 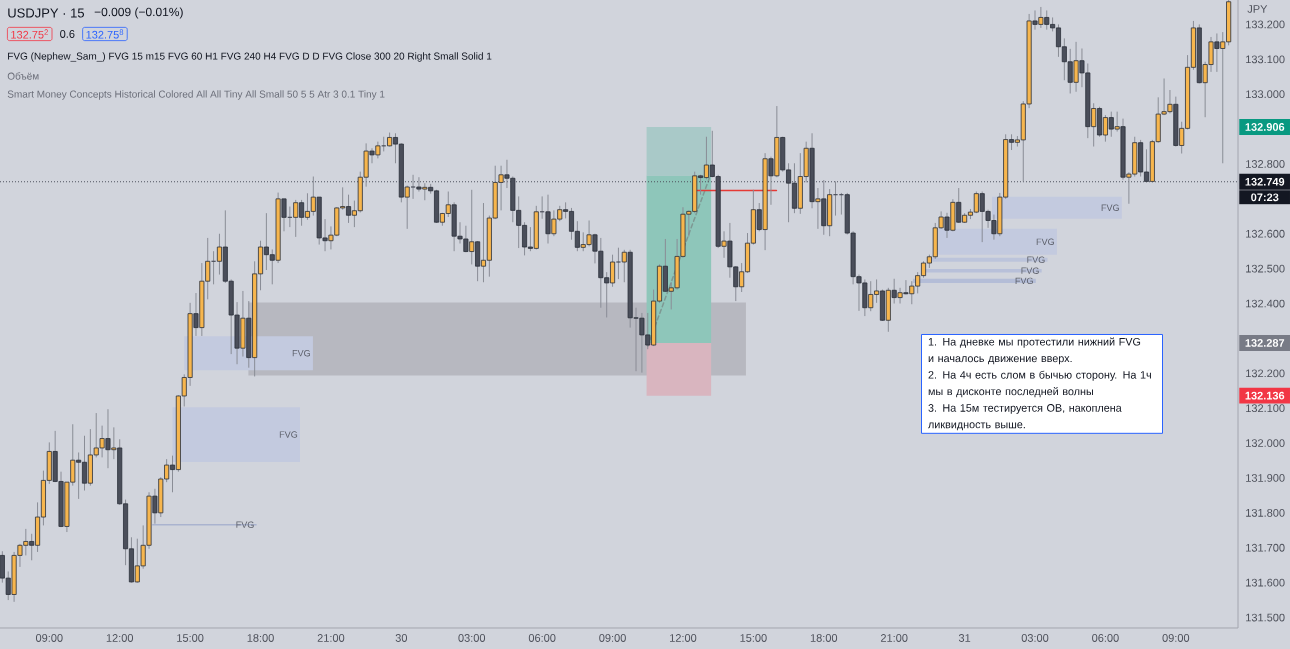 What do you see at coordinates (138, 13) in the screenshot?
I see `annotation: −0.009 (−0.01%)` at bounding box center [138, 13].